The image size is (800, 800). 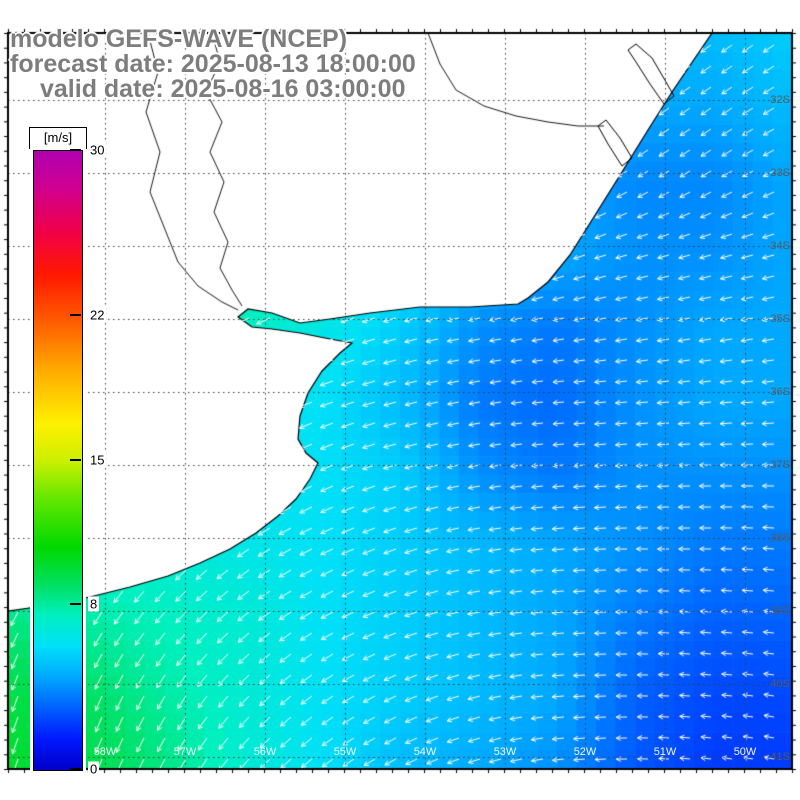 I want to click on forecast-date-label: forecast date: 2025-08-13 18:00:00, so click(x=213, y=64).